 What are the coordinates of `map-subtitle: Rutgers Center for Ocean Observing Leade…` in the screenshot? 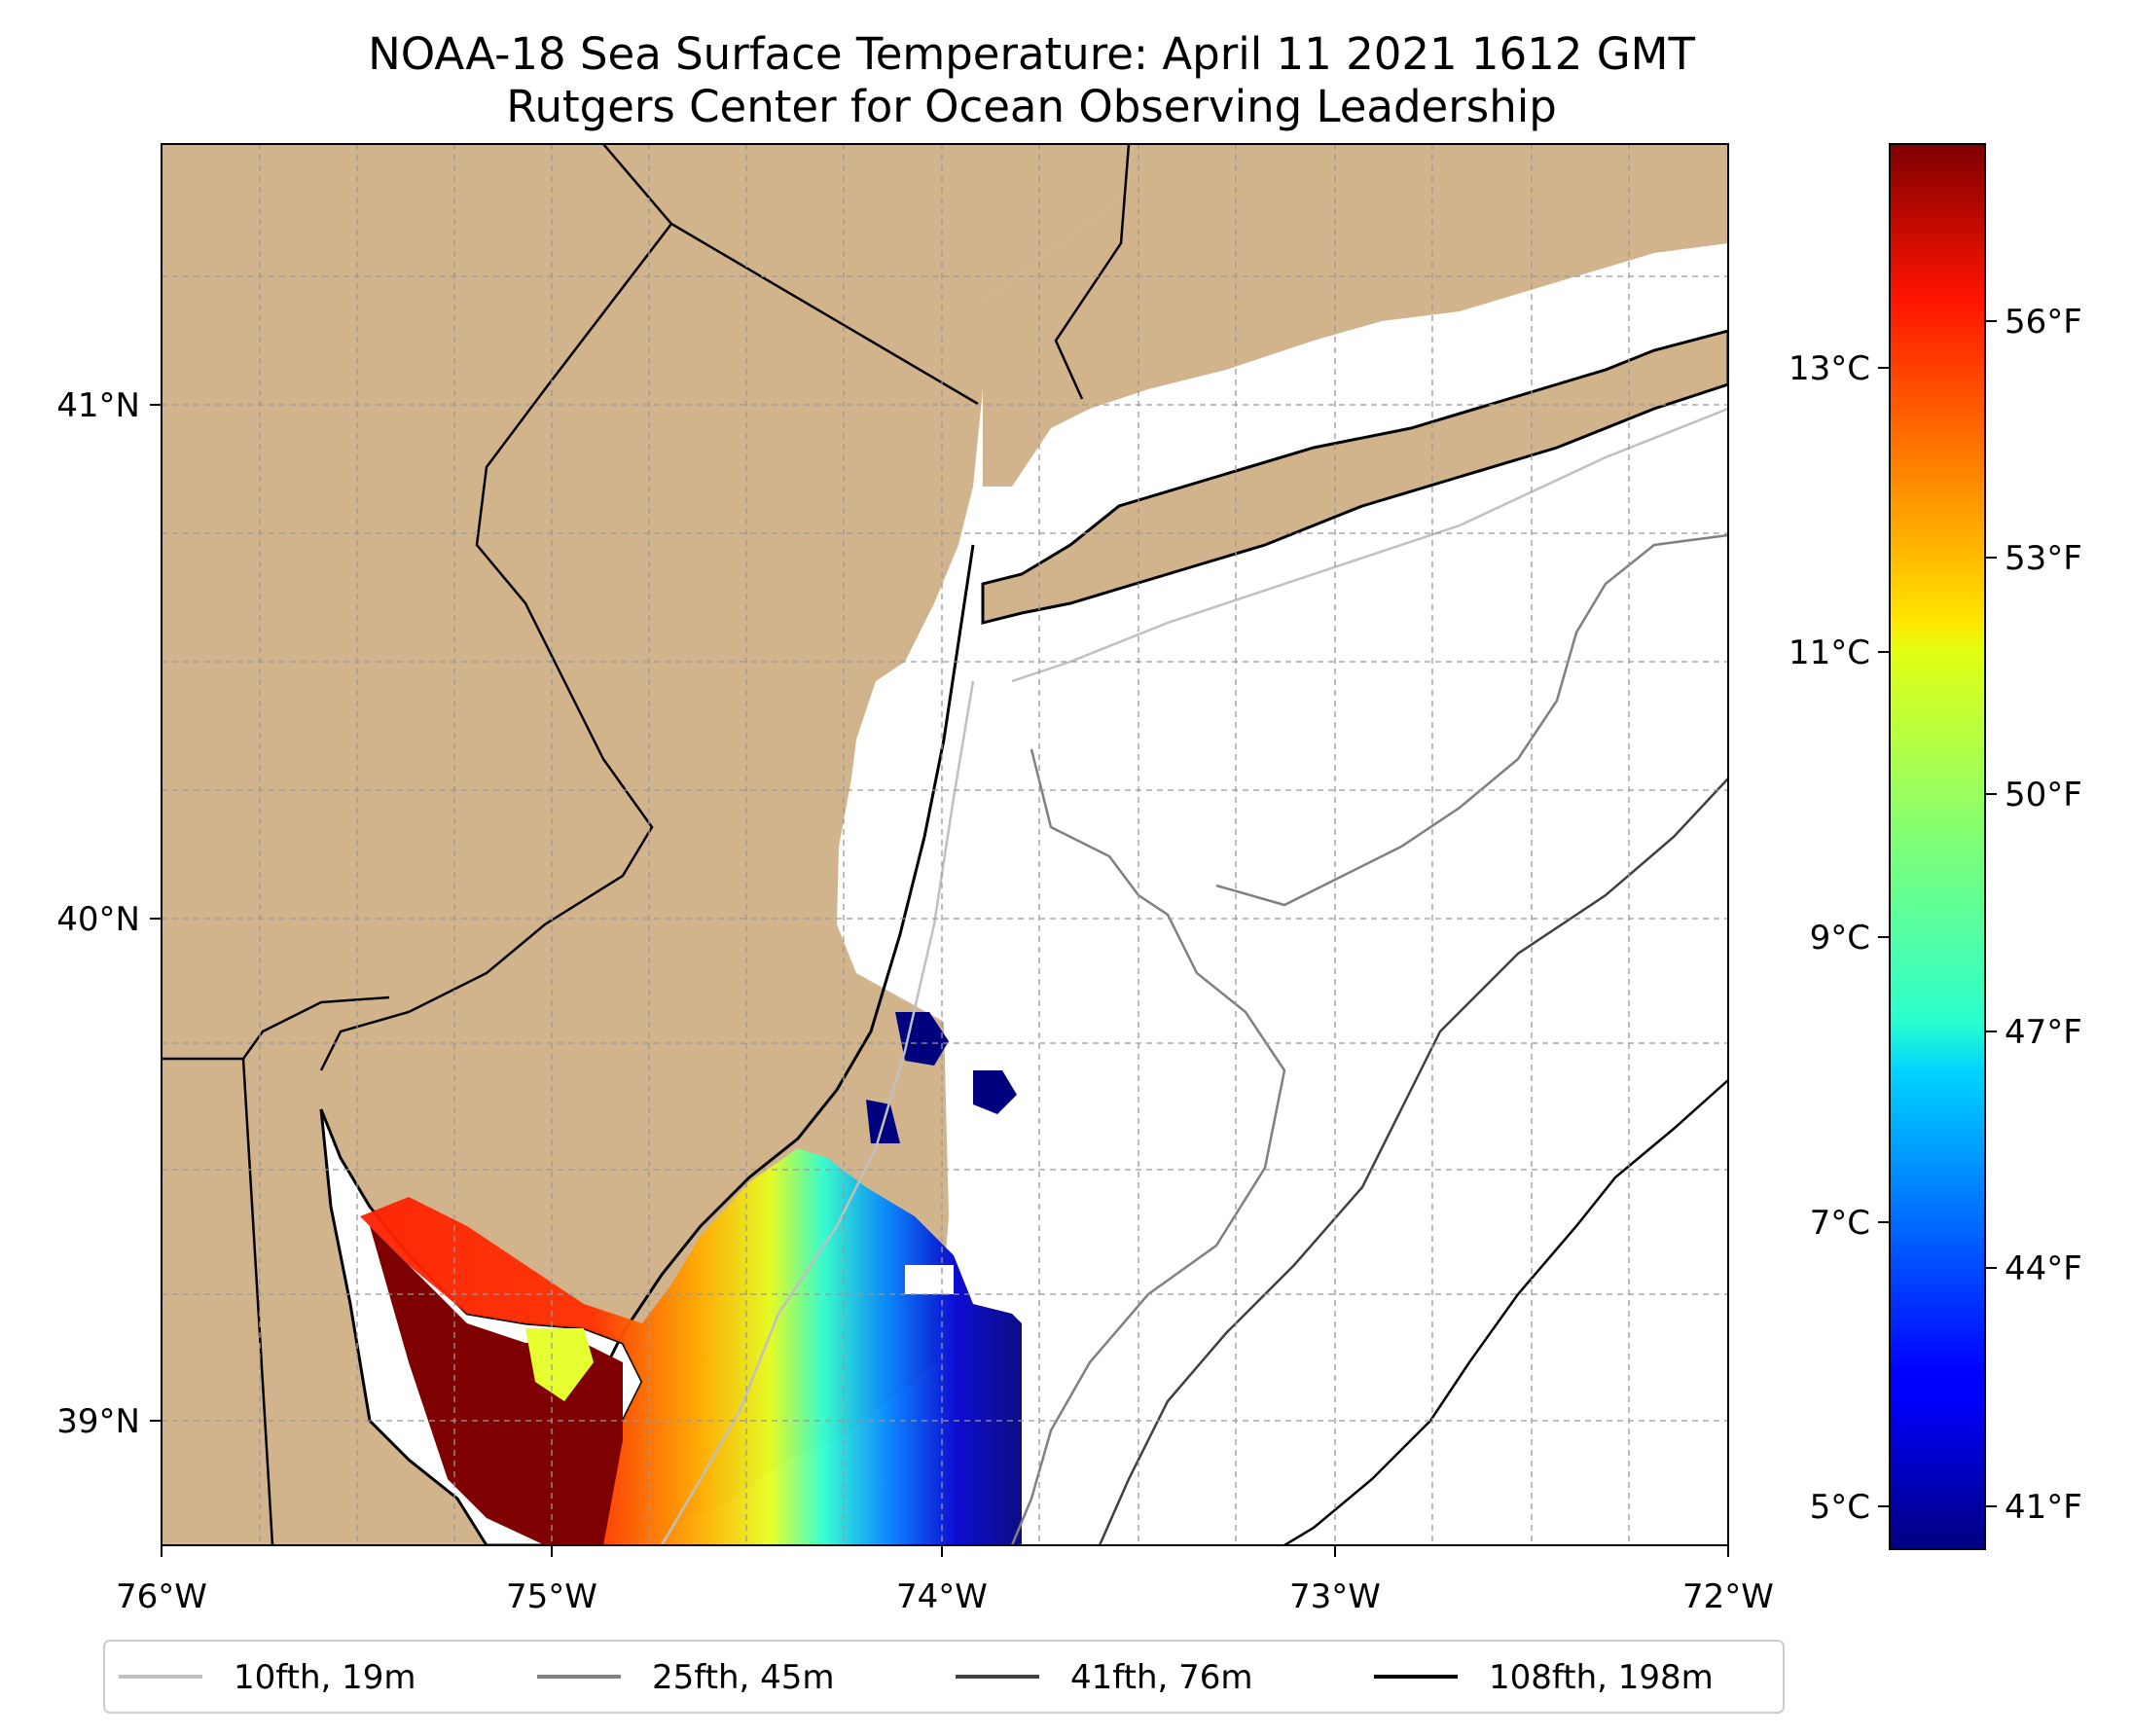 It's located at (1032, 107).